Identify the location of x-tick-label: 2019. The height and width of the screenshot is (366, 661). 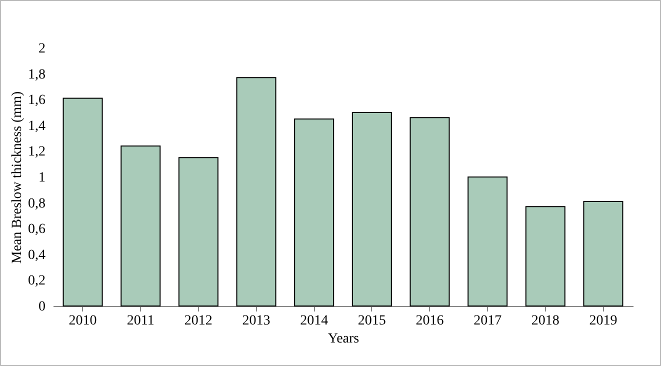
(603, 321).